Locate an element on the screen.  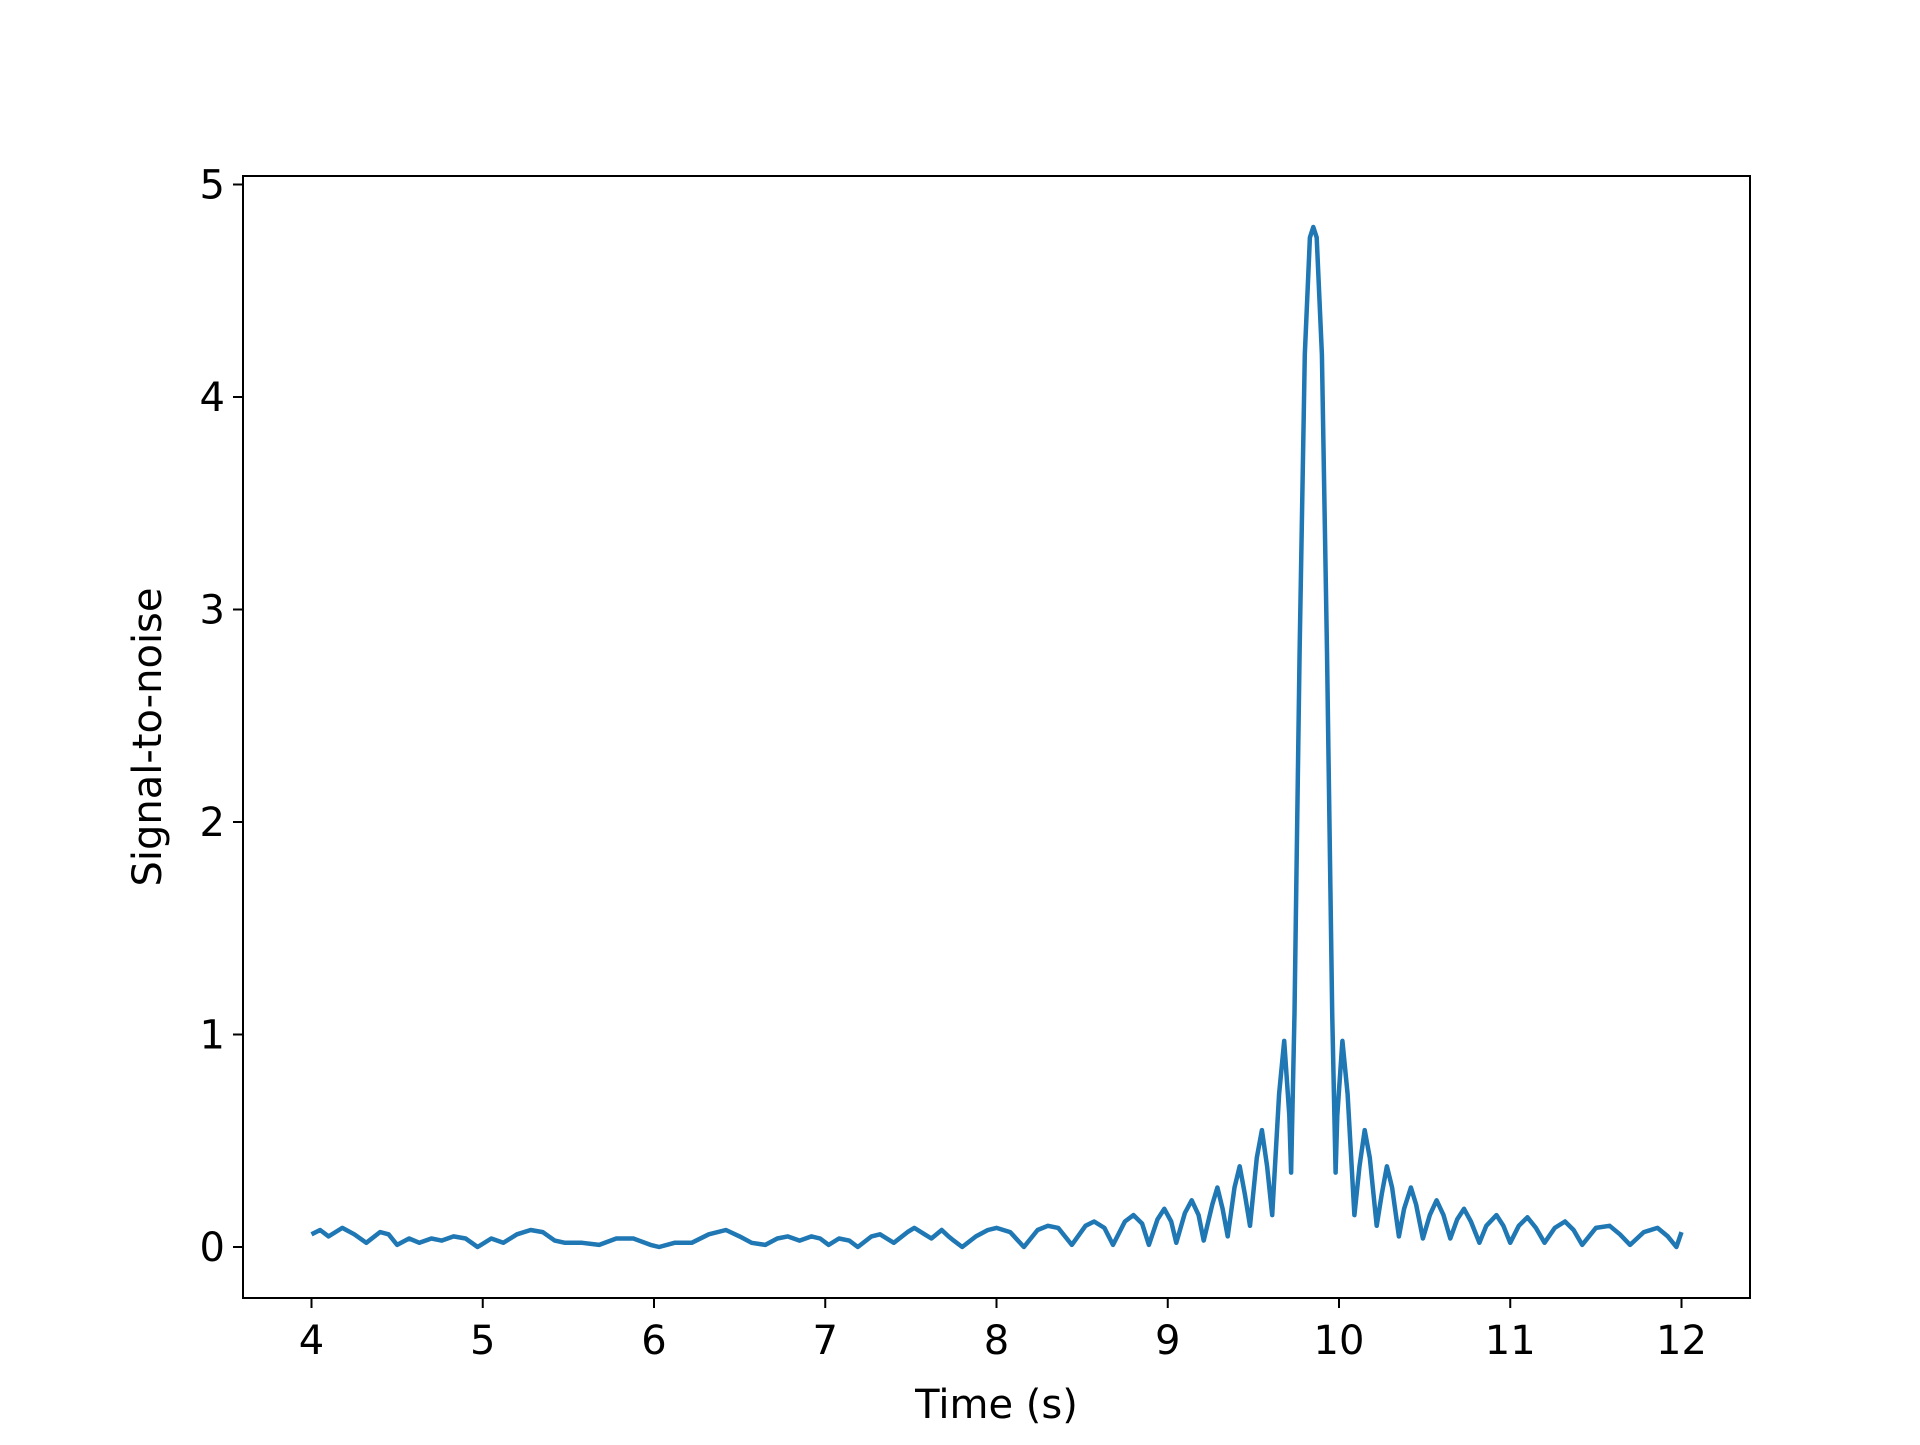
y-tick-label: 5 is located at coordinates (212, 186).